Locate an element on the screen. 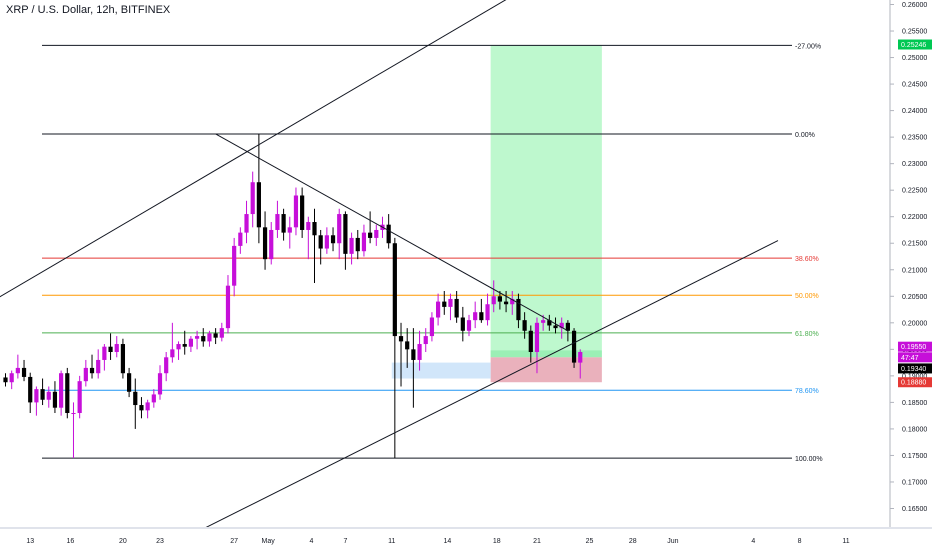 The image size is (932, 555). price-axis-label: 0.23500 is located at coordinates (914, 138).